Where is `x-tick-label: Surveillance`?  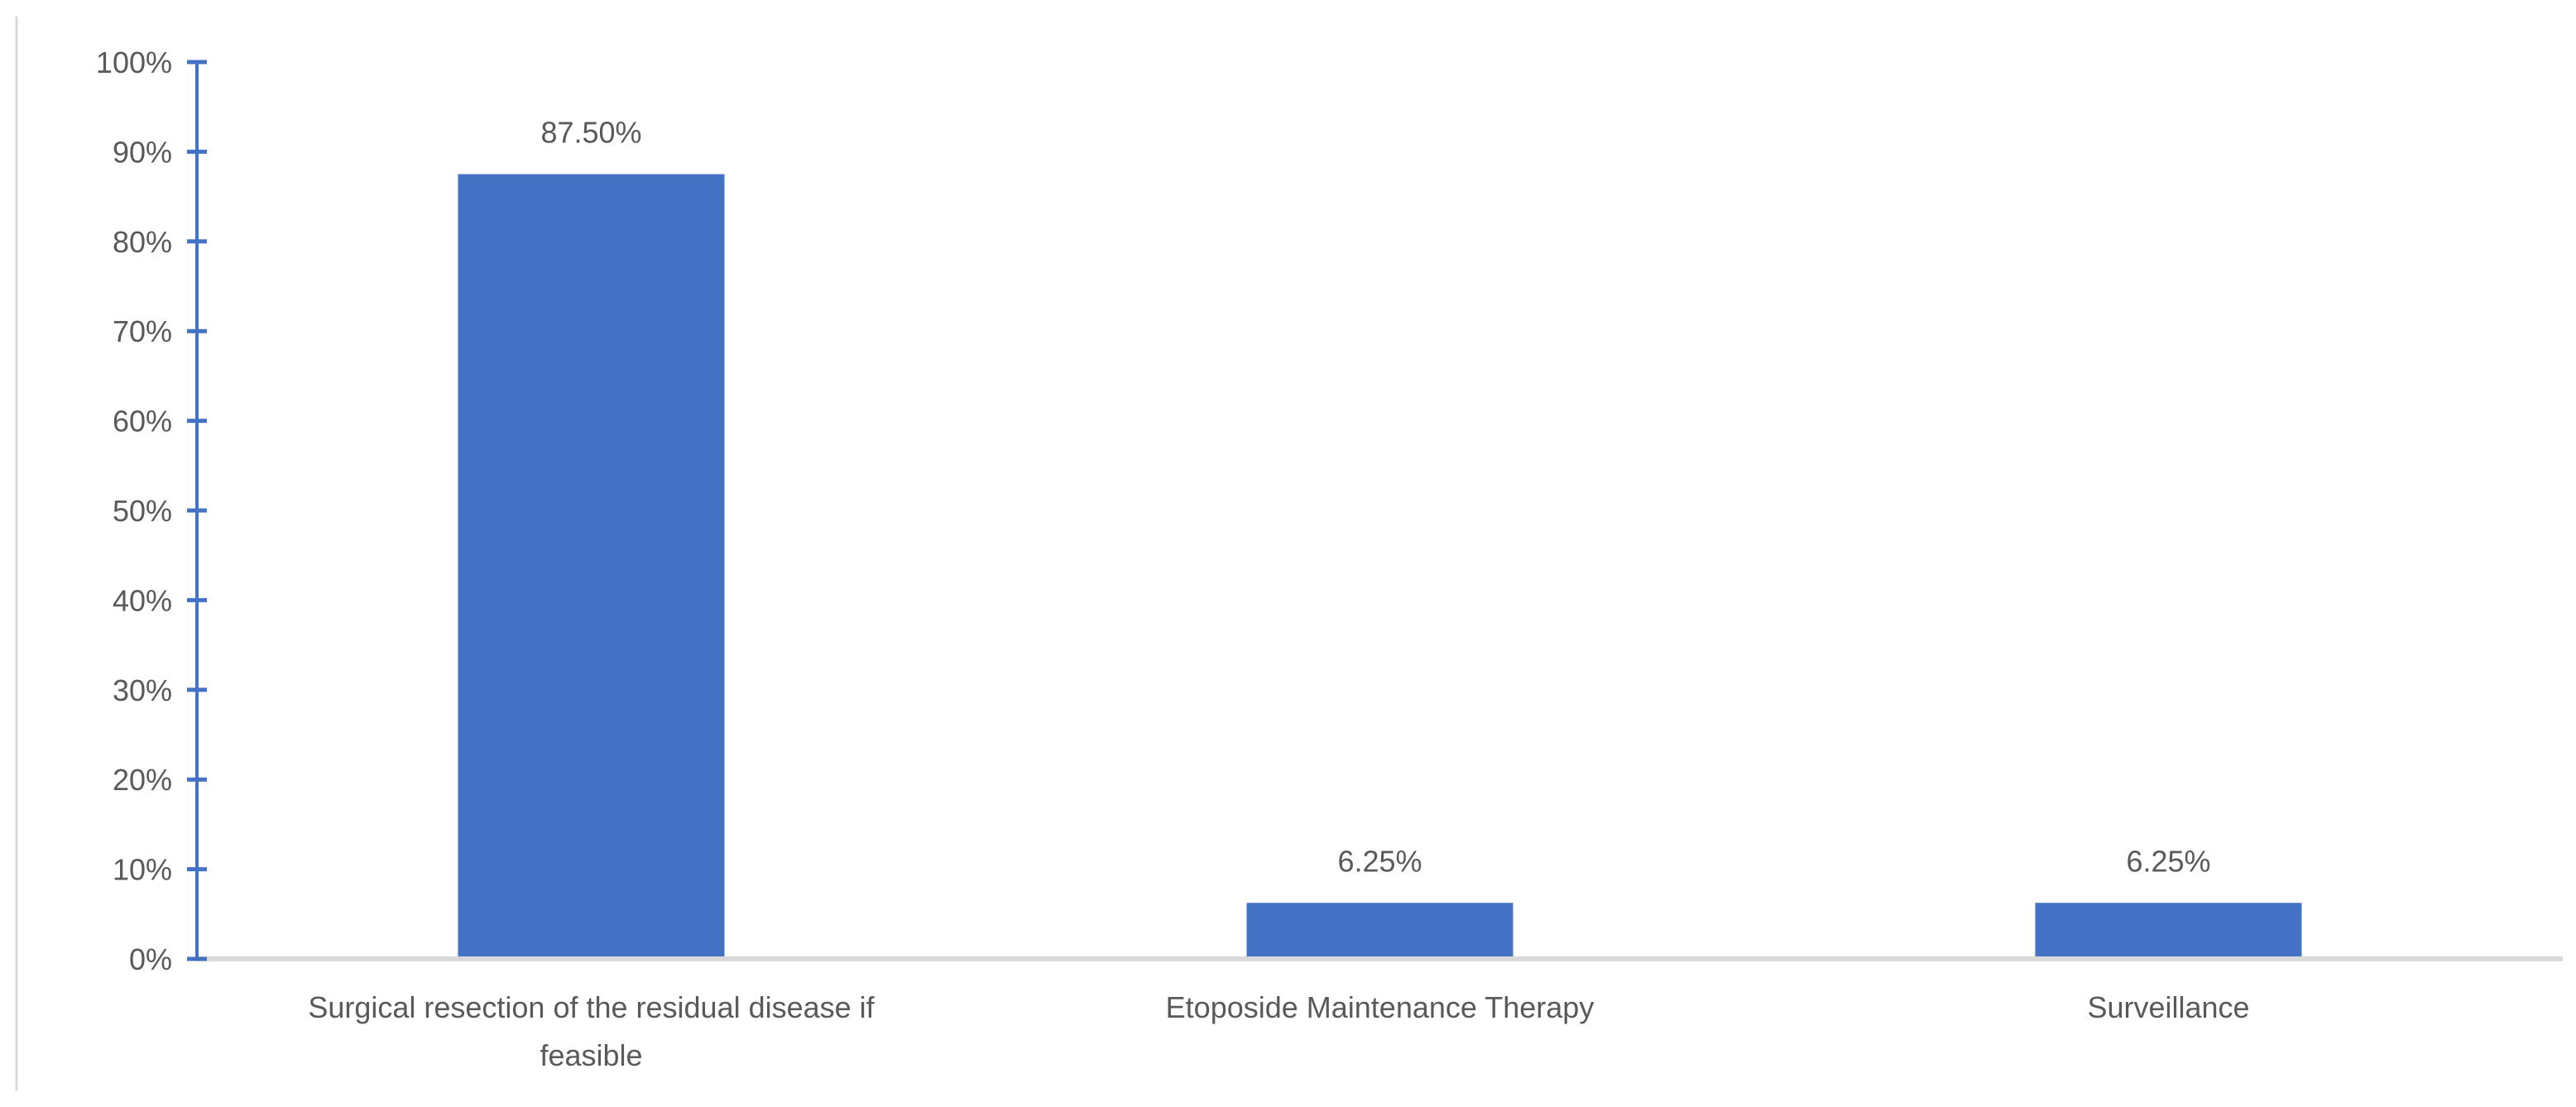 x-tick-label: Surveillance is located at coordinates (2168, 1007).